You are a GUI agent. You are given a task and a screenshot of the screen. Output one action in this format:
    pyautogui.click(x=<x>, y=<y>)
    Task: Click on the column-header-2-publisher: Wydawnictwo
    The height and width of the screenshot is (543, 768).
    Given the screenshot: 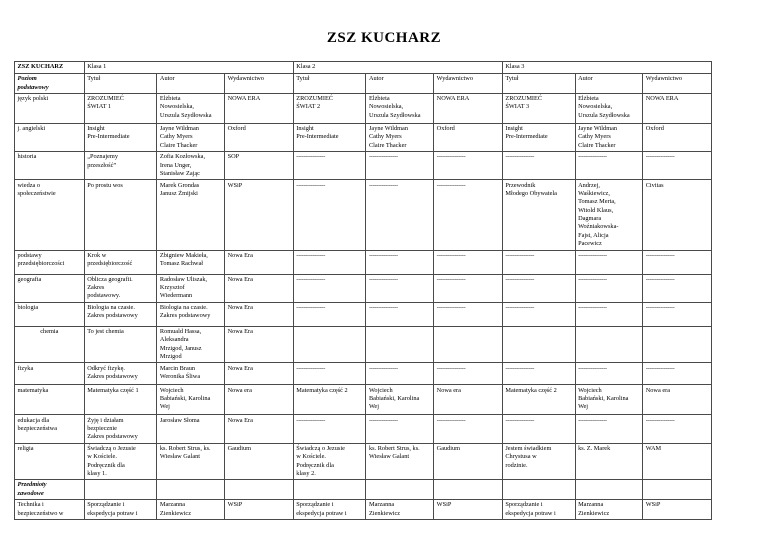 What is the action you would take?
    pyautogui.click(x=468, y=83)
    